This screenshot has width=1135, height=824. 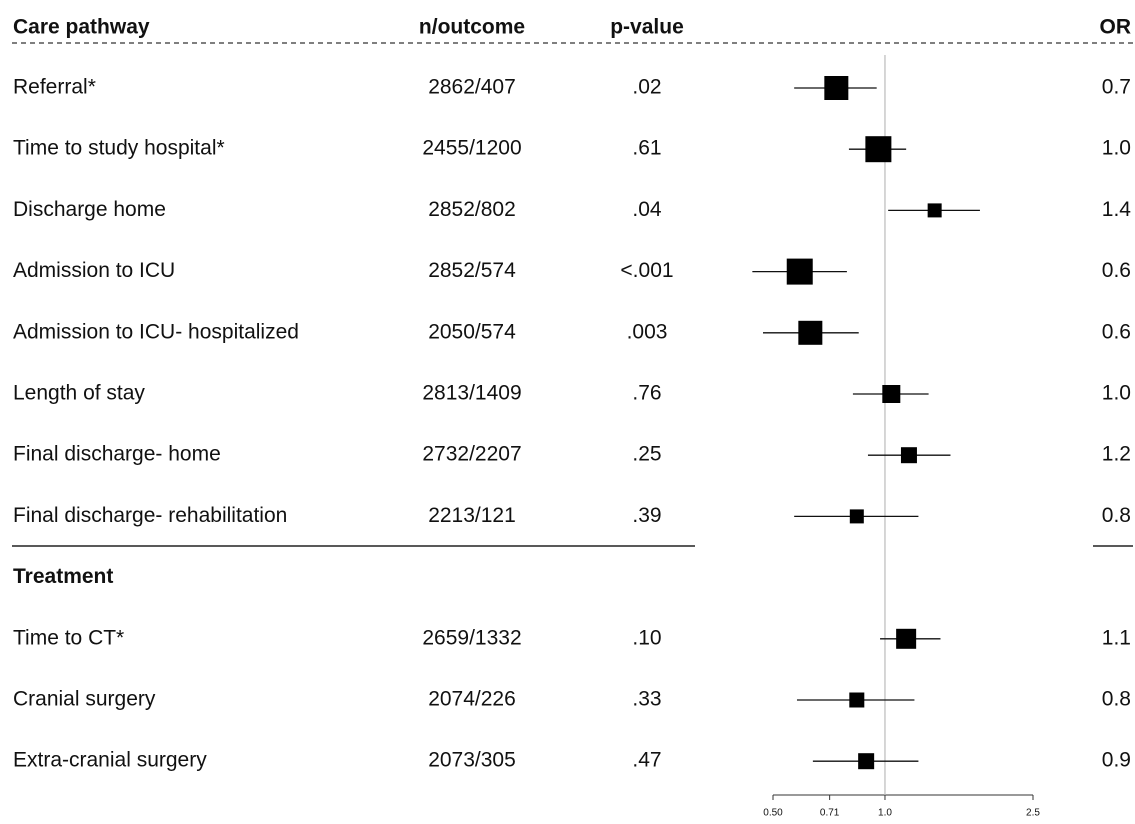 What do you see at coordinates (885, 813) in the screenshot?
I see `x-tick-label: 1.0` at bounding box center [885, 813].